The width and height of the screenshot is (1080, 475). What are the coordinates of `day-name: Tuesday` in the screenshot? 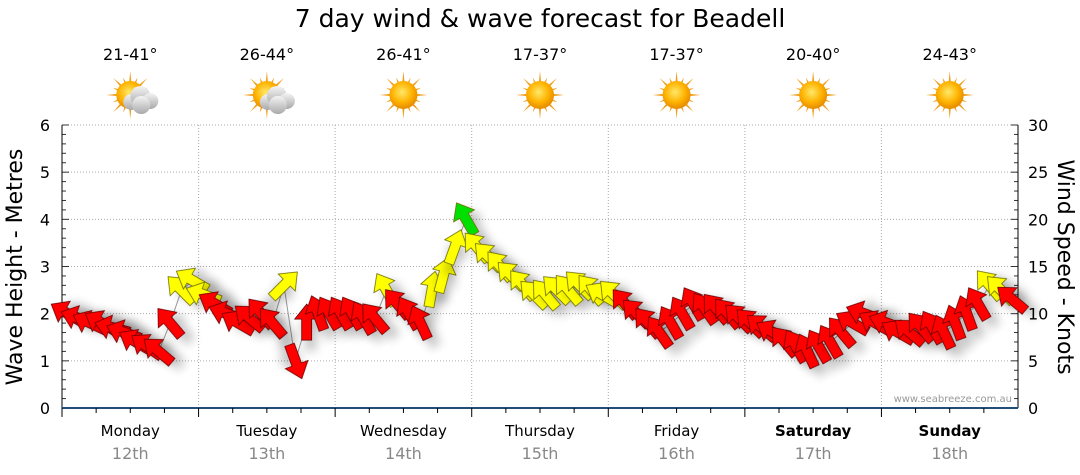 It's located at (266, 431).